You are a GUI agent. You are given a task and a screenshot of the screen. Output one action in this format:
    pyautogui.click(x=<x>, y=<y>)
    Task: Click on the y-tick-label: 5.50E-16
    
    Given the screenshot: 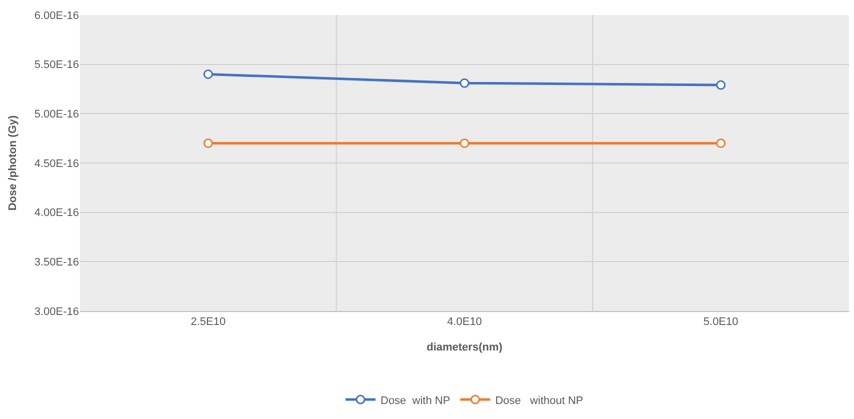 What is the action you would take?
    pyautogui.click(x=56, y=65)
    